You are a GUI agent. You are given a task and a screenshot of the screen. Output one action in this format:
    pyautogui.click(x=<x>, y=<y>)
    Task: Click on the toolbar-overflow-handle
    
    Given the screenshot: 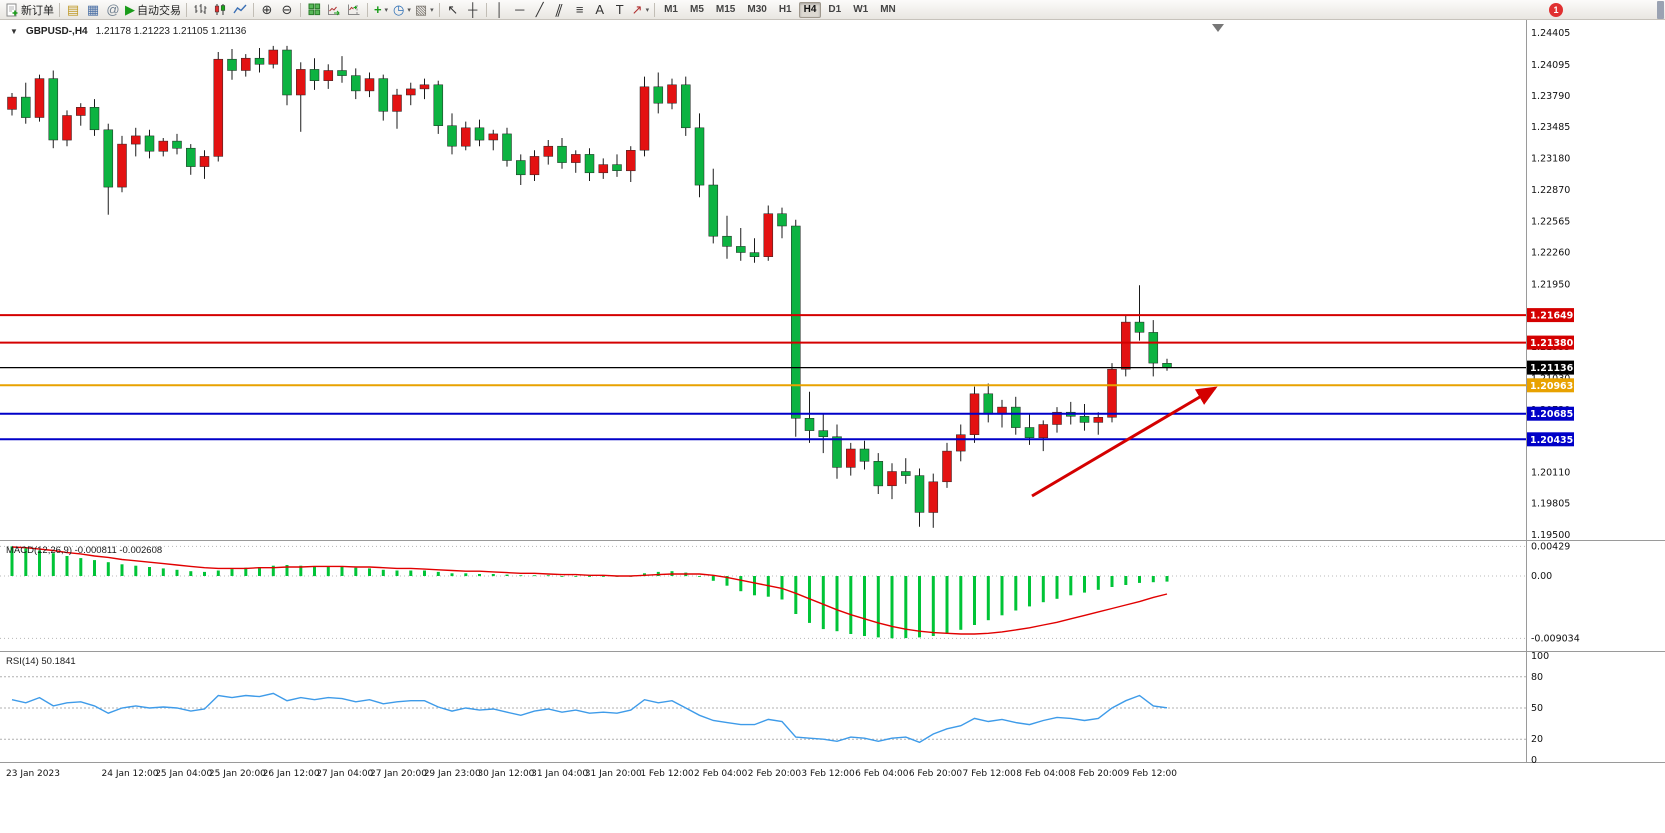 What is the action you would take?
    pyautogui.click(x=1660, y=10)
    